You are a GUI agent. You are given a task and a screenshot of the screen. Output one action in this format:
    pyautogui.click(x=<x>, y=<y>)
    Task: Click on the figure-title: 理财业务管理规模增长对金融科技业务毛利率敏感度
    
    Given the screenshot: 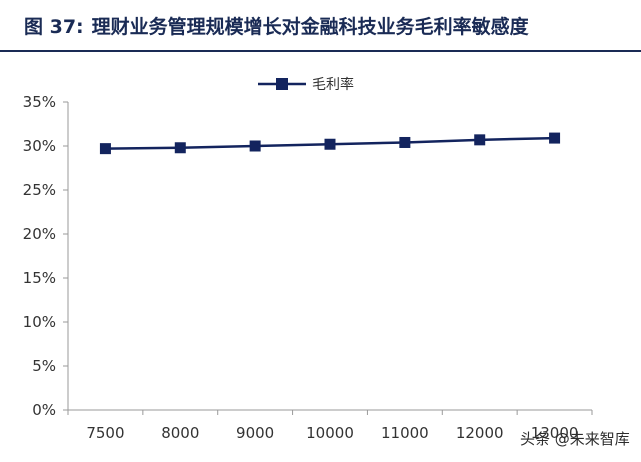 What is the action you would take?
    pyautogui.click(x=310, y=26)
    